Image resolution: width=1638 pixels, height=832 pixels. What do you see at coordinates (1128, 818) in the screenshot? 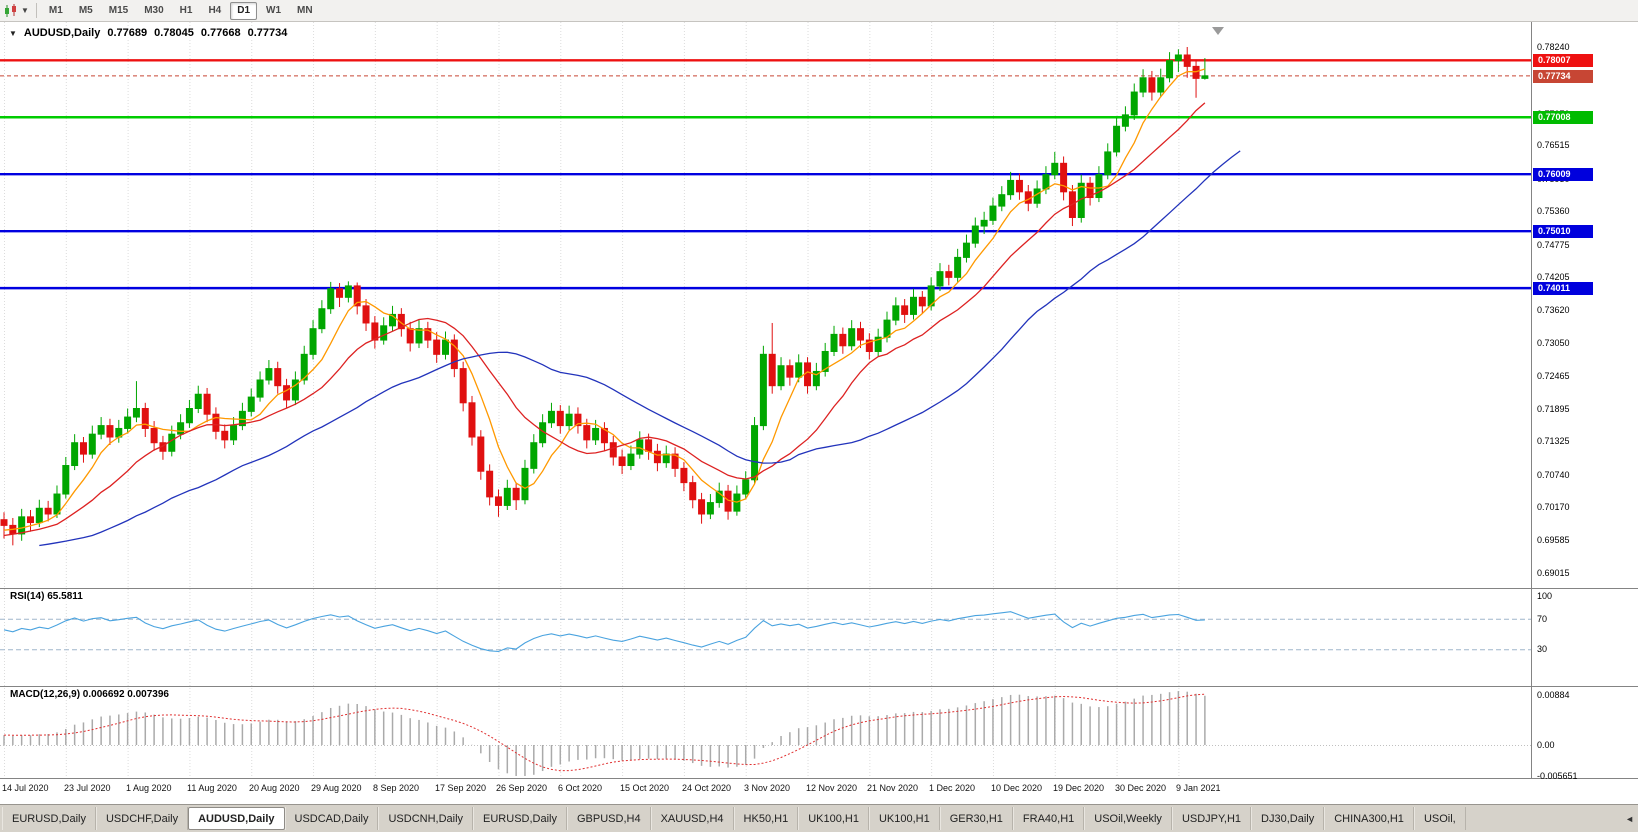
I see `chart-tab-13-usoil-weekly: USOil,Weekly` at bounding box center [1128, 818].